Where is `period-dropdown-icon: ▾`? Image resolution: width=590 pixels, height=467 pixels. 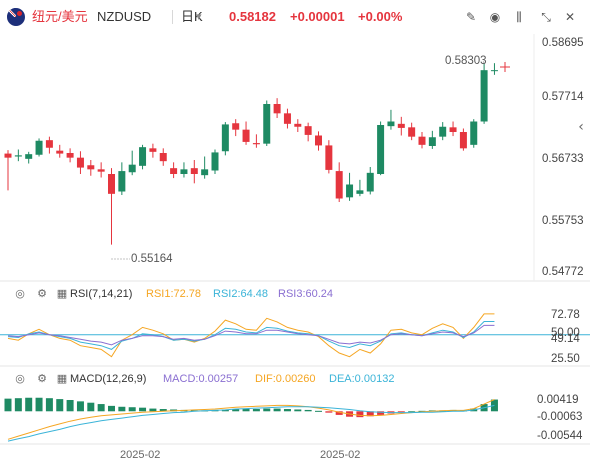 period-dropdown-icon: ▾ is located at coordinates (199, 17).